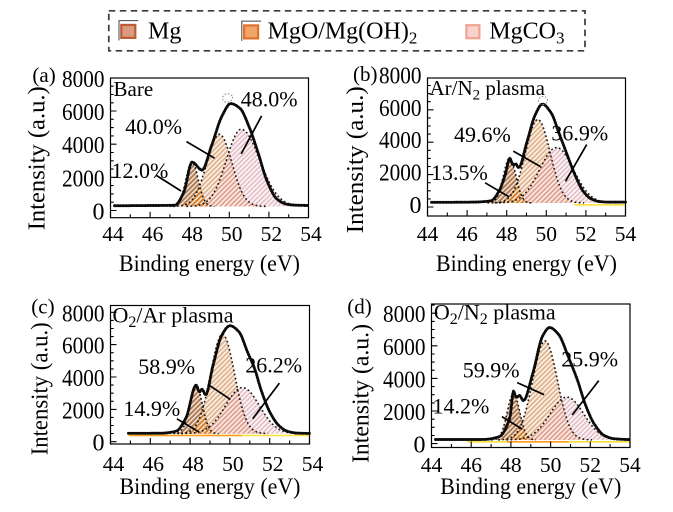 This screenshot has height=512, width=673. What do you see at coordinates (166, 366) in the screenshot?
I see `svg-text: 58.9%` at bounding box center [166, 366].